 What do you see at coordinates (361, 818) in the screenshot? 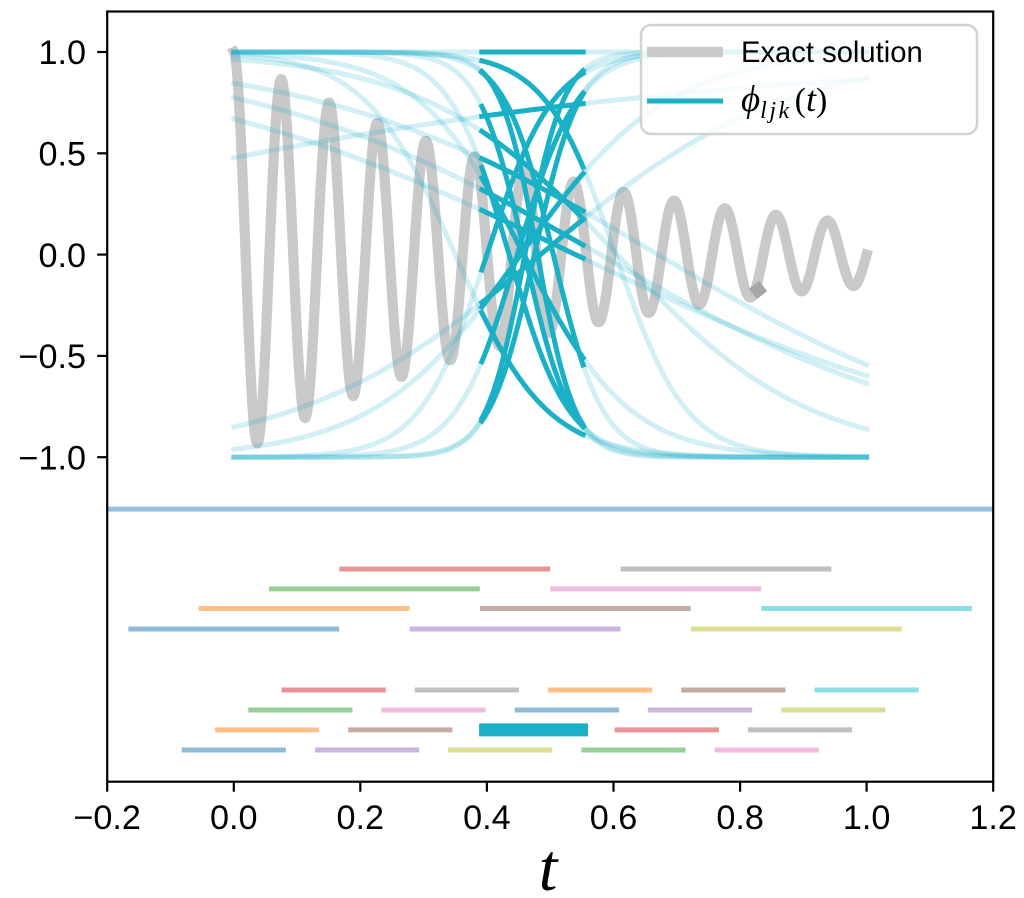
I see `svg-text: 0.2` at bounding box center [361, 818].